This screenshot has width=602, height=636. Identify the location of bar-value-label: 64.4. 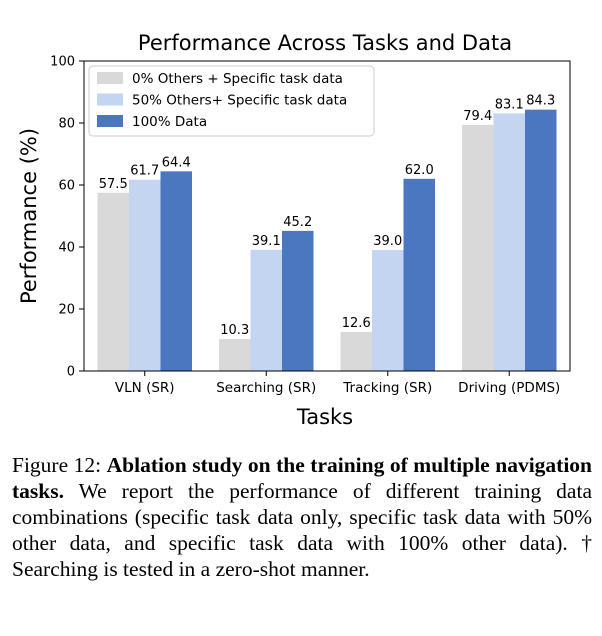
(176, 162).